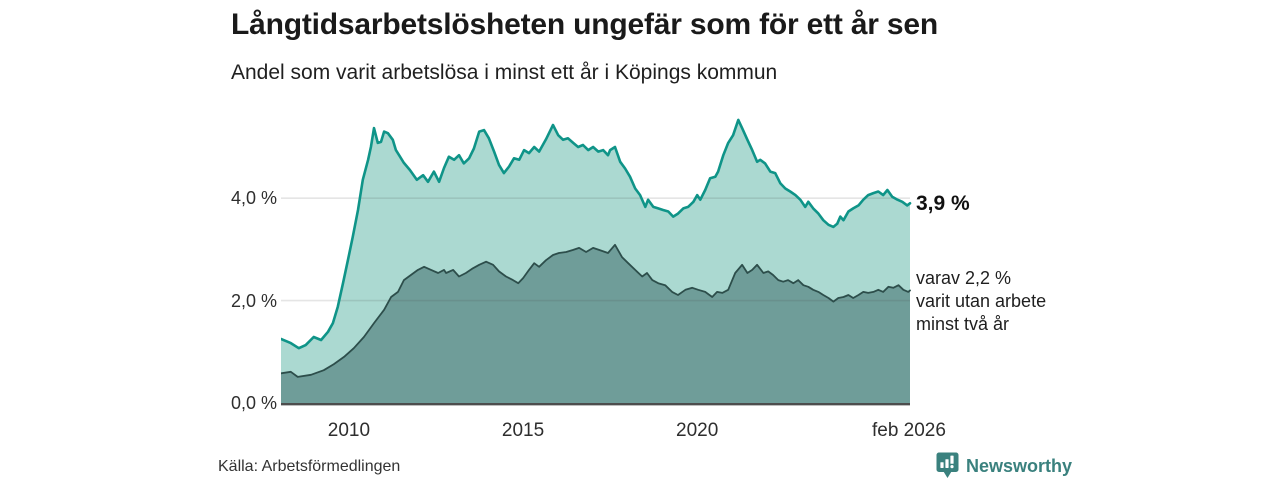 The height and width of the screenshot is (480, 1280). I want to click on brand-logo: Newsworthy, so click(1004, 465).